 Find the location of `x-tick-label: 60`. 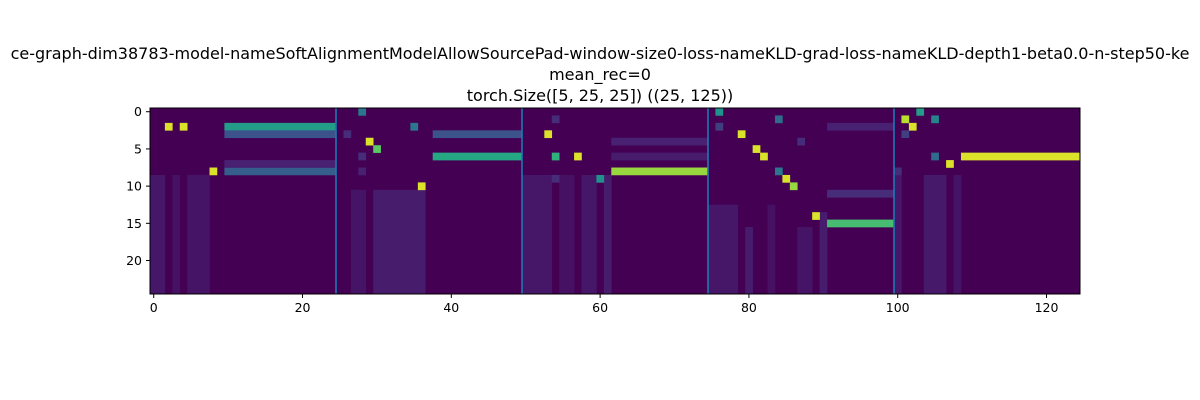

x-tick-label: 60 is located at coordinates (600, 307).